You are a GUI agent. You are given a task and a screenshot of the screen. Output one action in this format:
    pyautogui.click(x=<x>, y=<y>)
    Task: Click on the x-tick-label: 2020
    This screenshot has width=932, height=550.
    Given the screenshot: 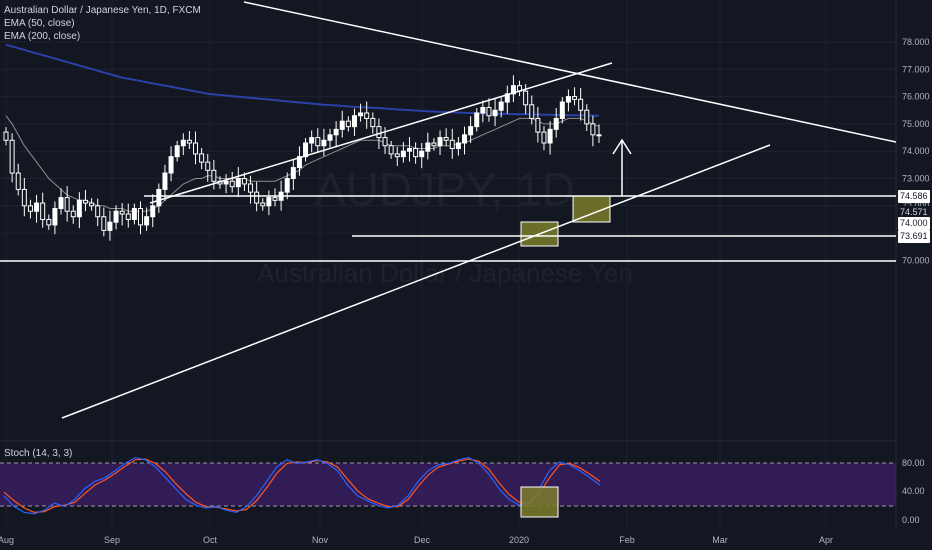 What is the action you would take?
    pyautogui.click(x=519, y=540)
    